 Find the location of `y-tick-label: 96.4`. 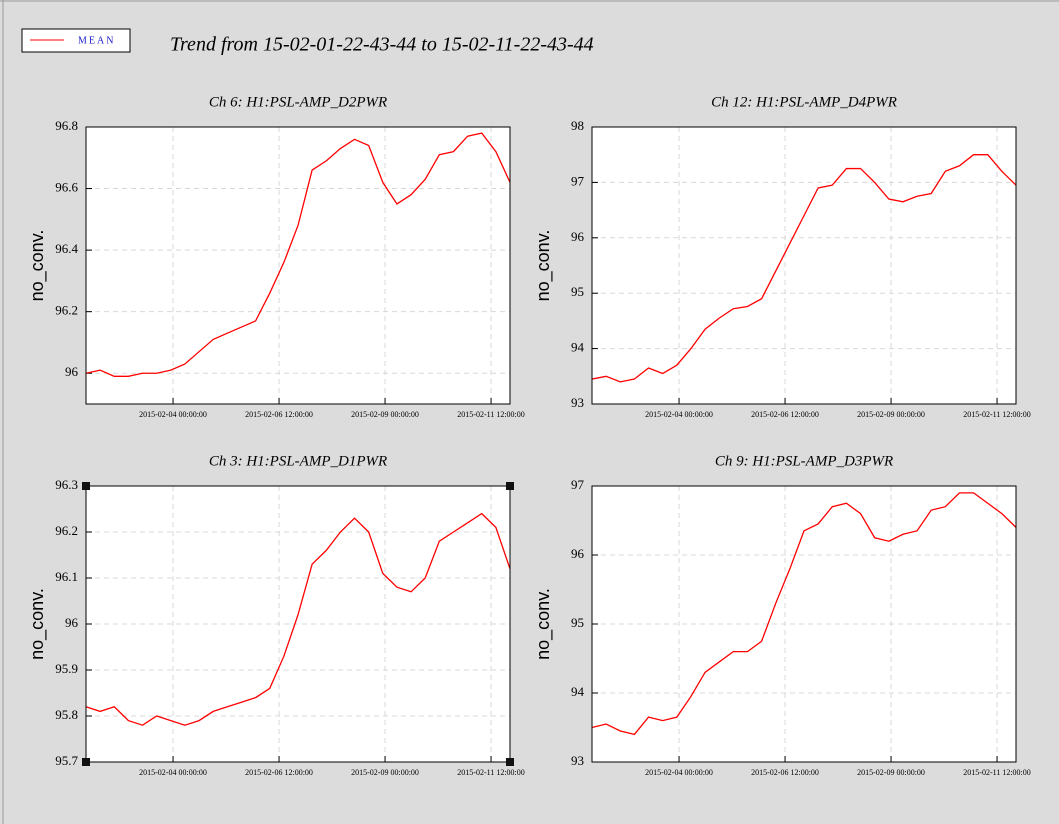

y-tick-label: 96.4 is located at coordinates (66, 248).